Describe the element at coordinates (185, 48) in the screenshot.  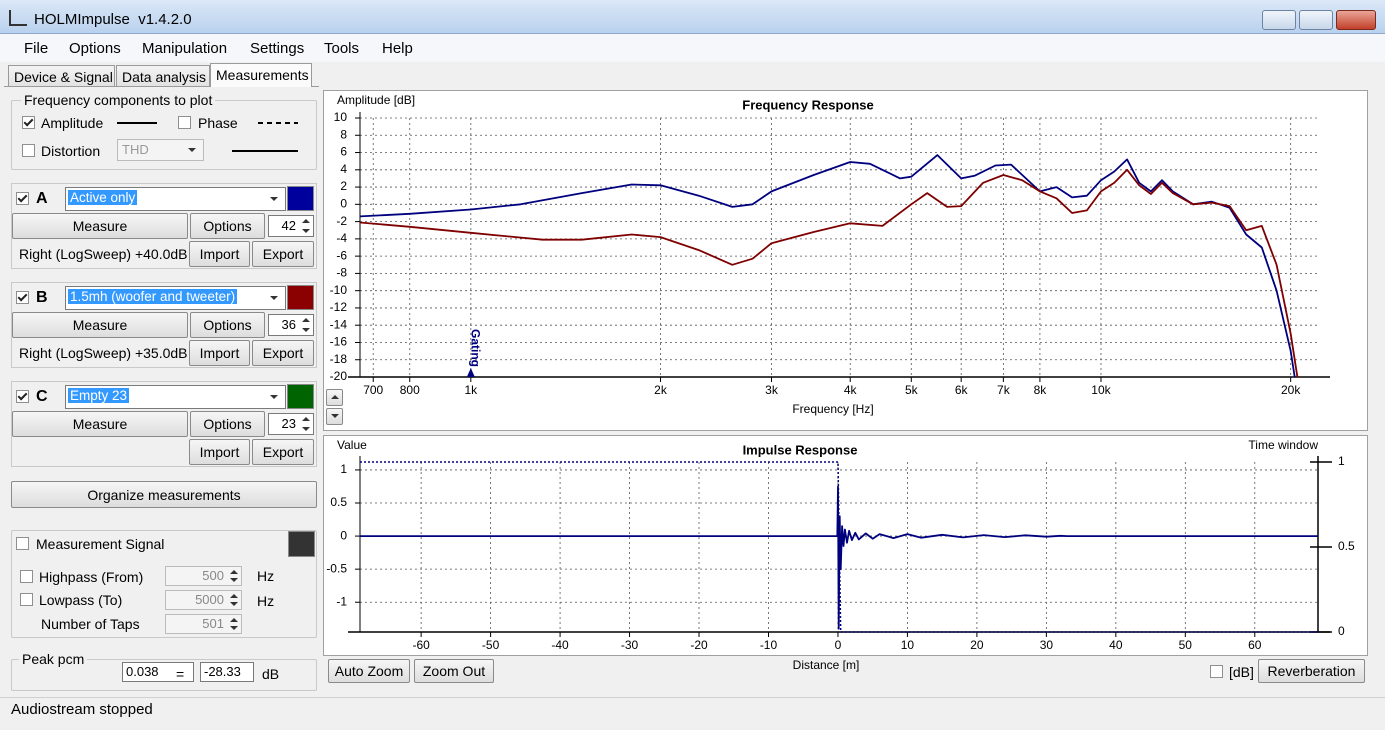
I see `menu-item: Manipulation` at that location.